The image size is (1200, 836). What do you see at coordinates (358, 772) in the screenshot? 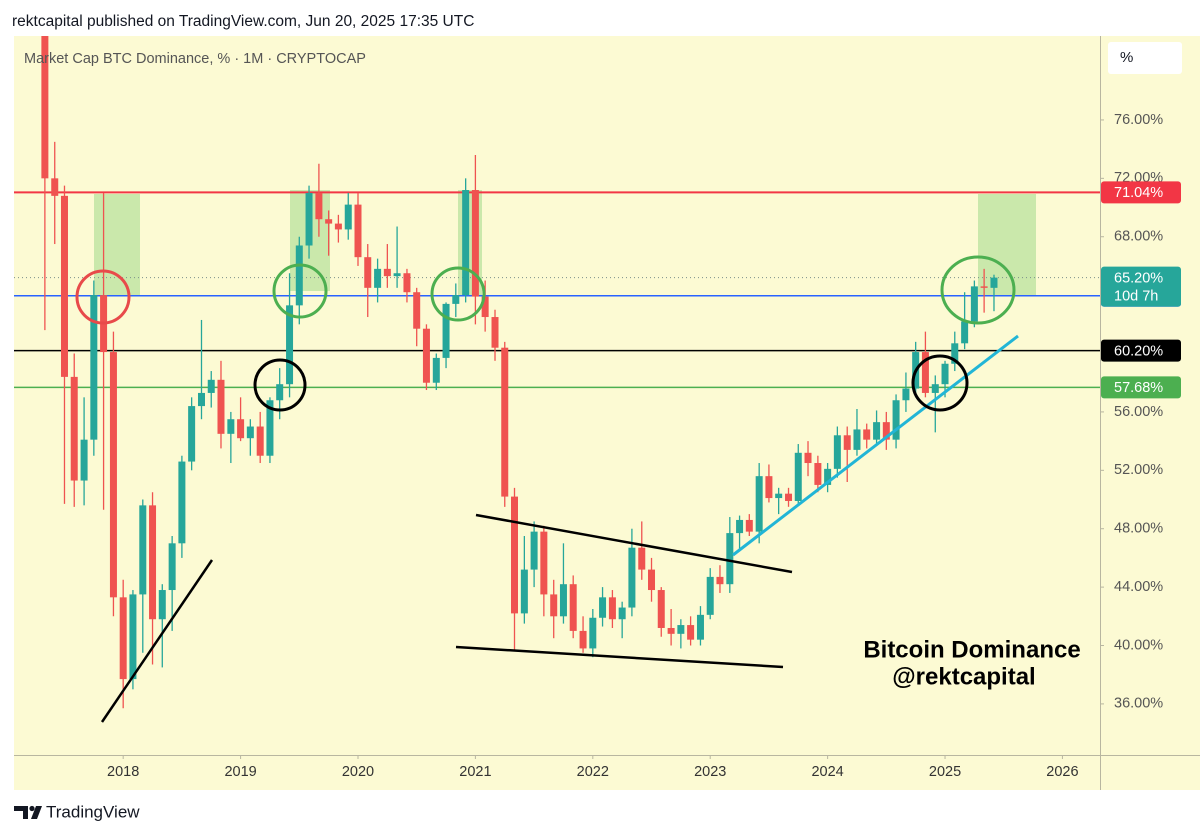
I see `x-tick-label: 2020` at bounding box center [358, 772].